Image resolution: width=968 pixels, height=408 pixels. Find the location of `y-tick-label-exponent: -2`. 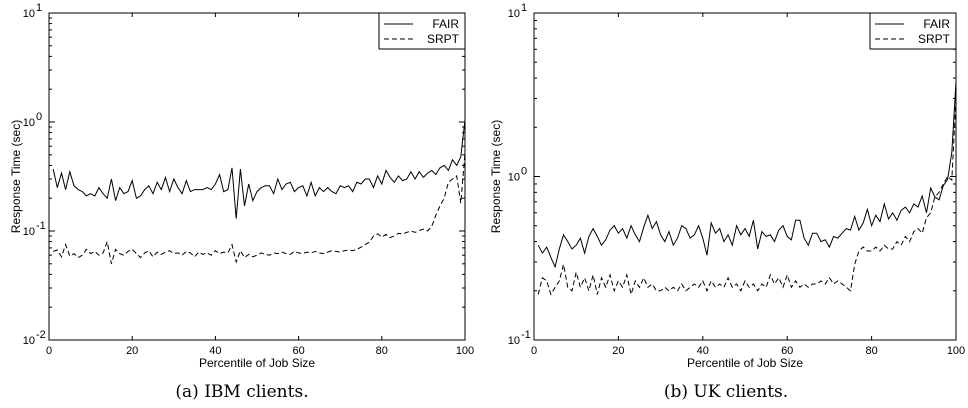

y-tick-label-exponent: -2 is located at coordinates (41, 335).